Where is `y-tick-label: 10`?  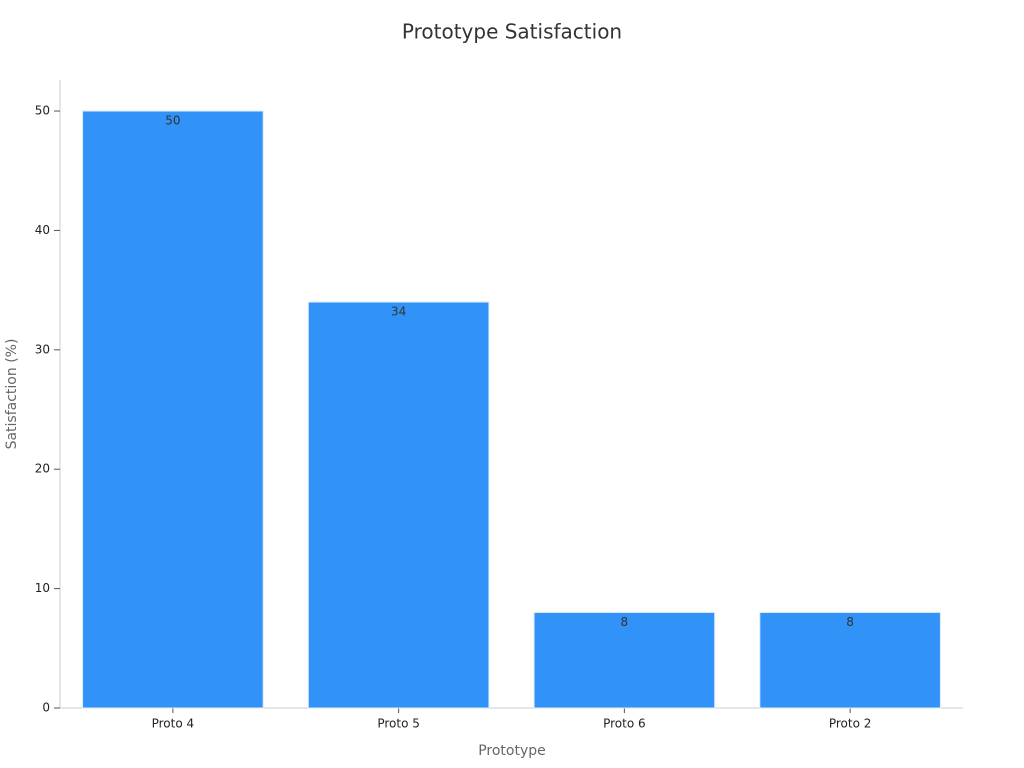 y-tick-label: 10 is located at coordinates (42, 588).